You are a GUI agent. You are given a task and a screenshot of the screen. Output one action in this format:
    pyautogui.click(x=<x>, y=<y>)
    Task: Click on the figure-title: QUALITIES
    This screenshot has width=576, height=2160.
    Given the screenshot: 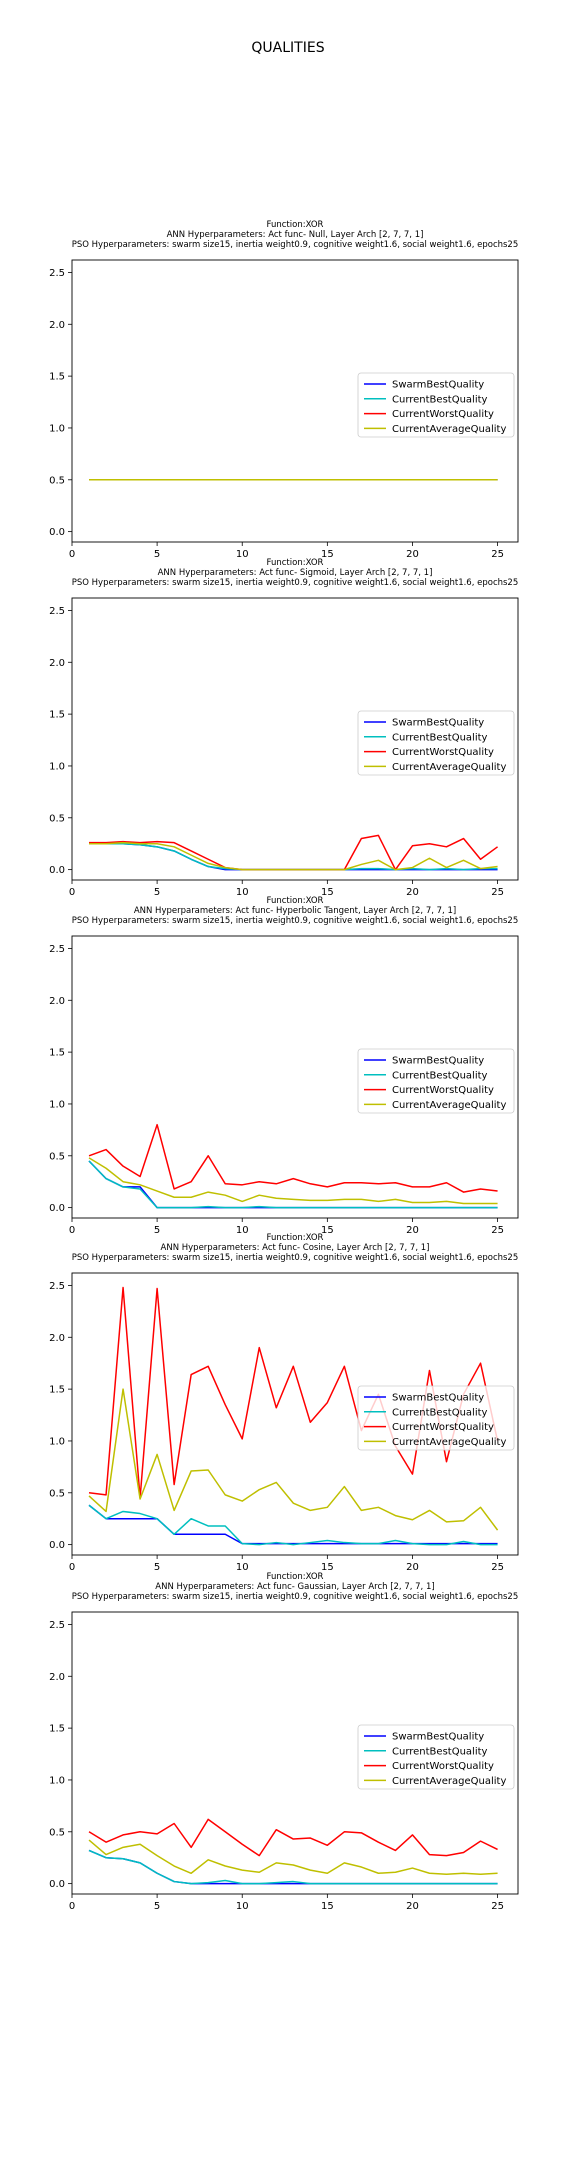 What is the action you would take?
    pyautogui.click(x=288, y=48)
    